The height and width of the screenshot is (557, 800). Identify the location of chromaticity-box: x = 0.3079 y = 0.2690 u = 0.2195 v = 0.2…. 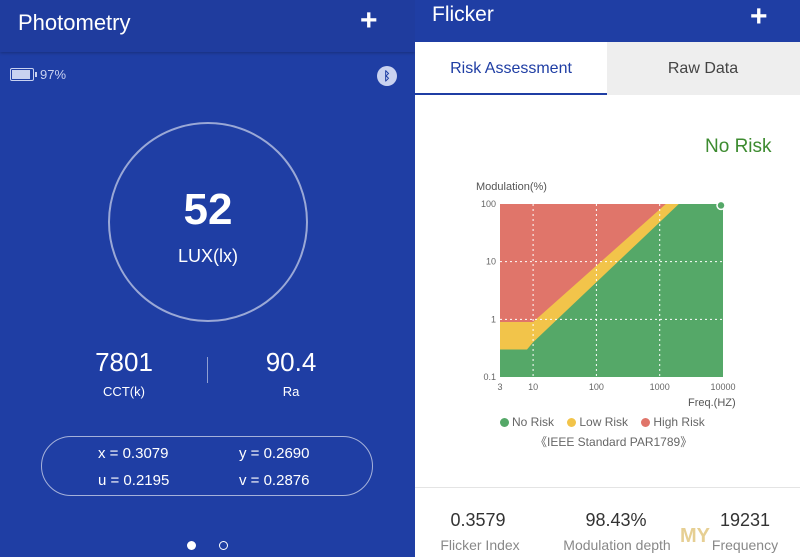
(207, 466).